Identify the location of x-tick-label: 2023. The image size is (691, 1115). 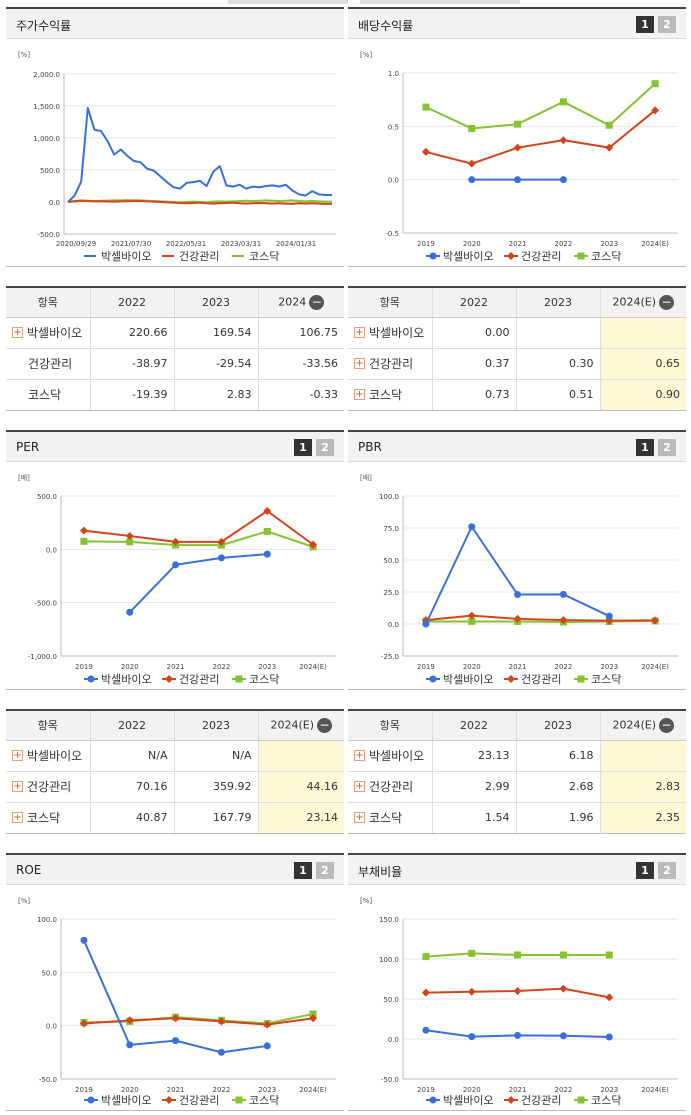
(267, 667).